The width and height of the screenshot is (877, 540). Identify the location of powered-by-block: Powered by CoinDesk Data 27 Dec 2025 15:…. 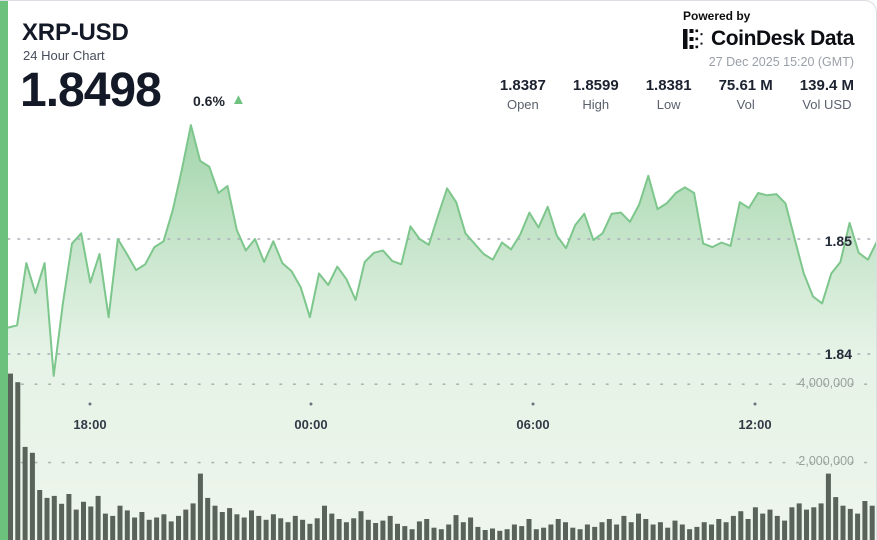
(768, 39).